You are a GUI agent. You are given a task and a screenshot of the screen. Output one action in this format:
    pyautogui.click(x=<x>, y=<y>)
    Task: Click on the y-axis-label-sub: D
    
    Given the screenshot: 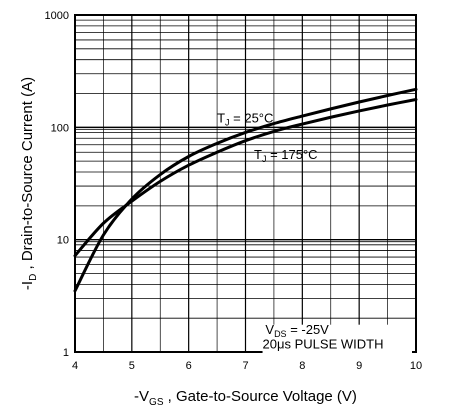 What is the action you would take?
    pyautogui.click(x=33, y=277)
    